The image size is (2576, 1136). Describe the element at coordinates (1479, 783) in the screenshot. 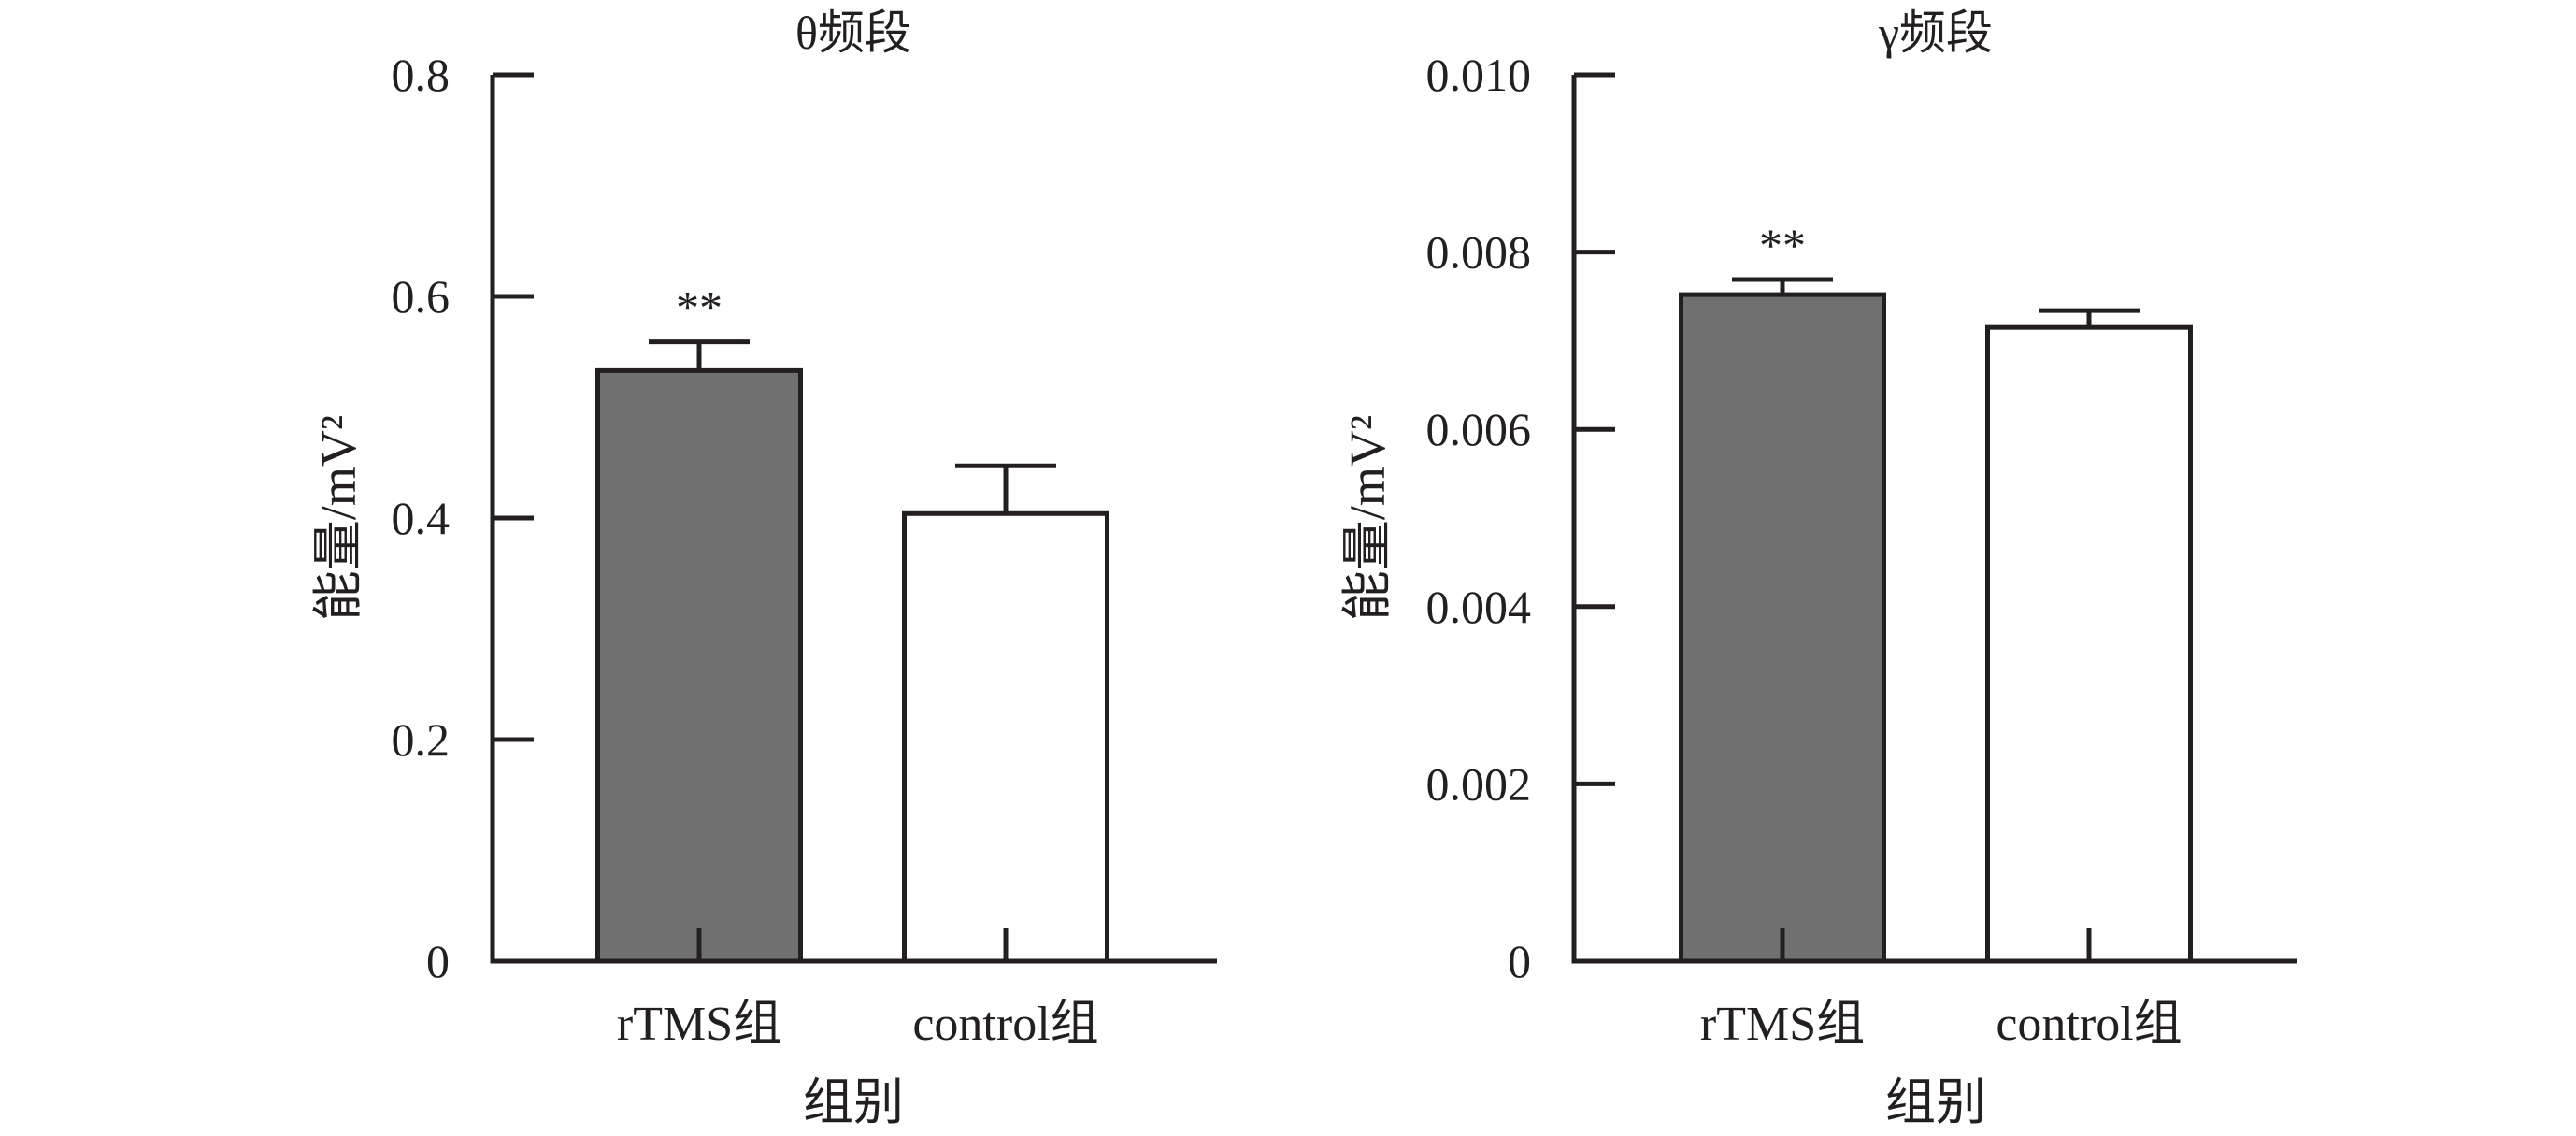

I see `y-tick-label: 0.002` at that location.